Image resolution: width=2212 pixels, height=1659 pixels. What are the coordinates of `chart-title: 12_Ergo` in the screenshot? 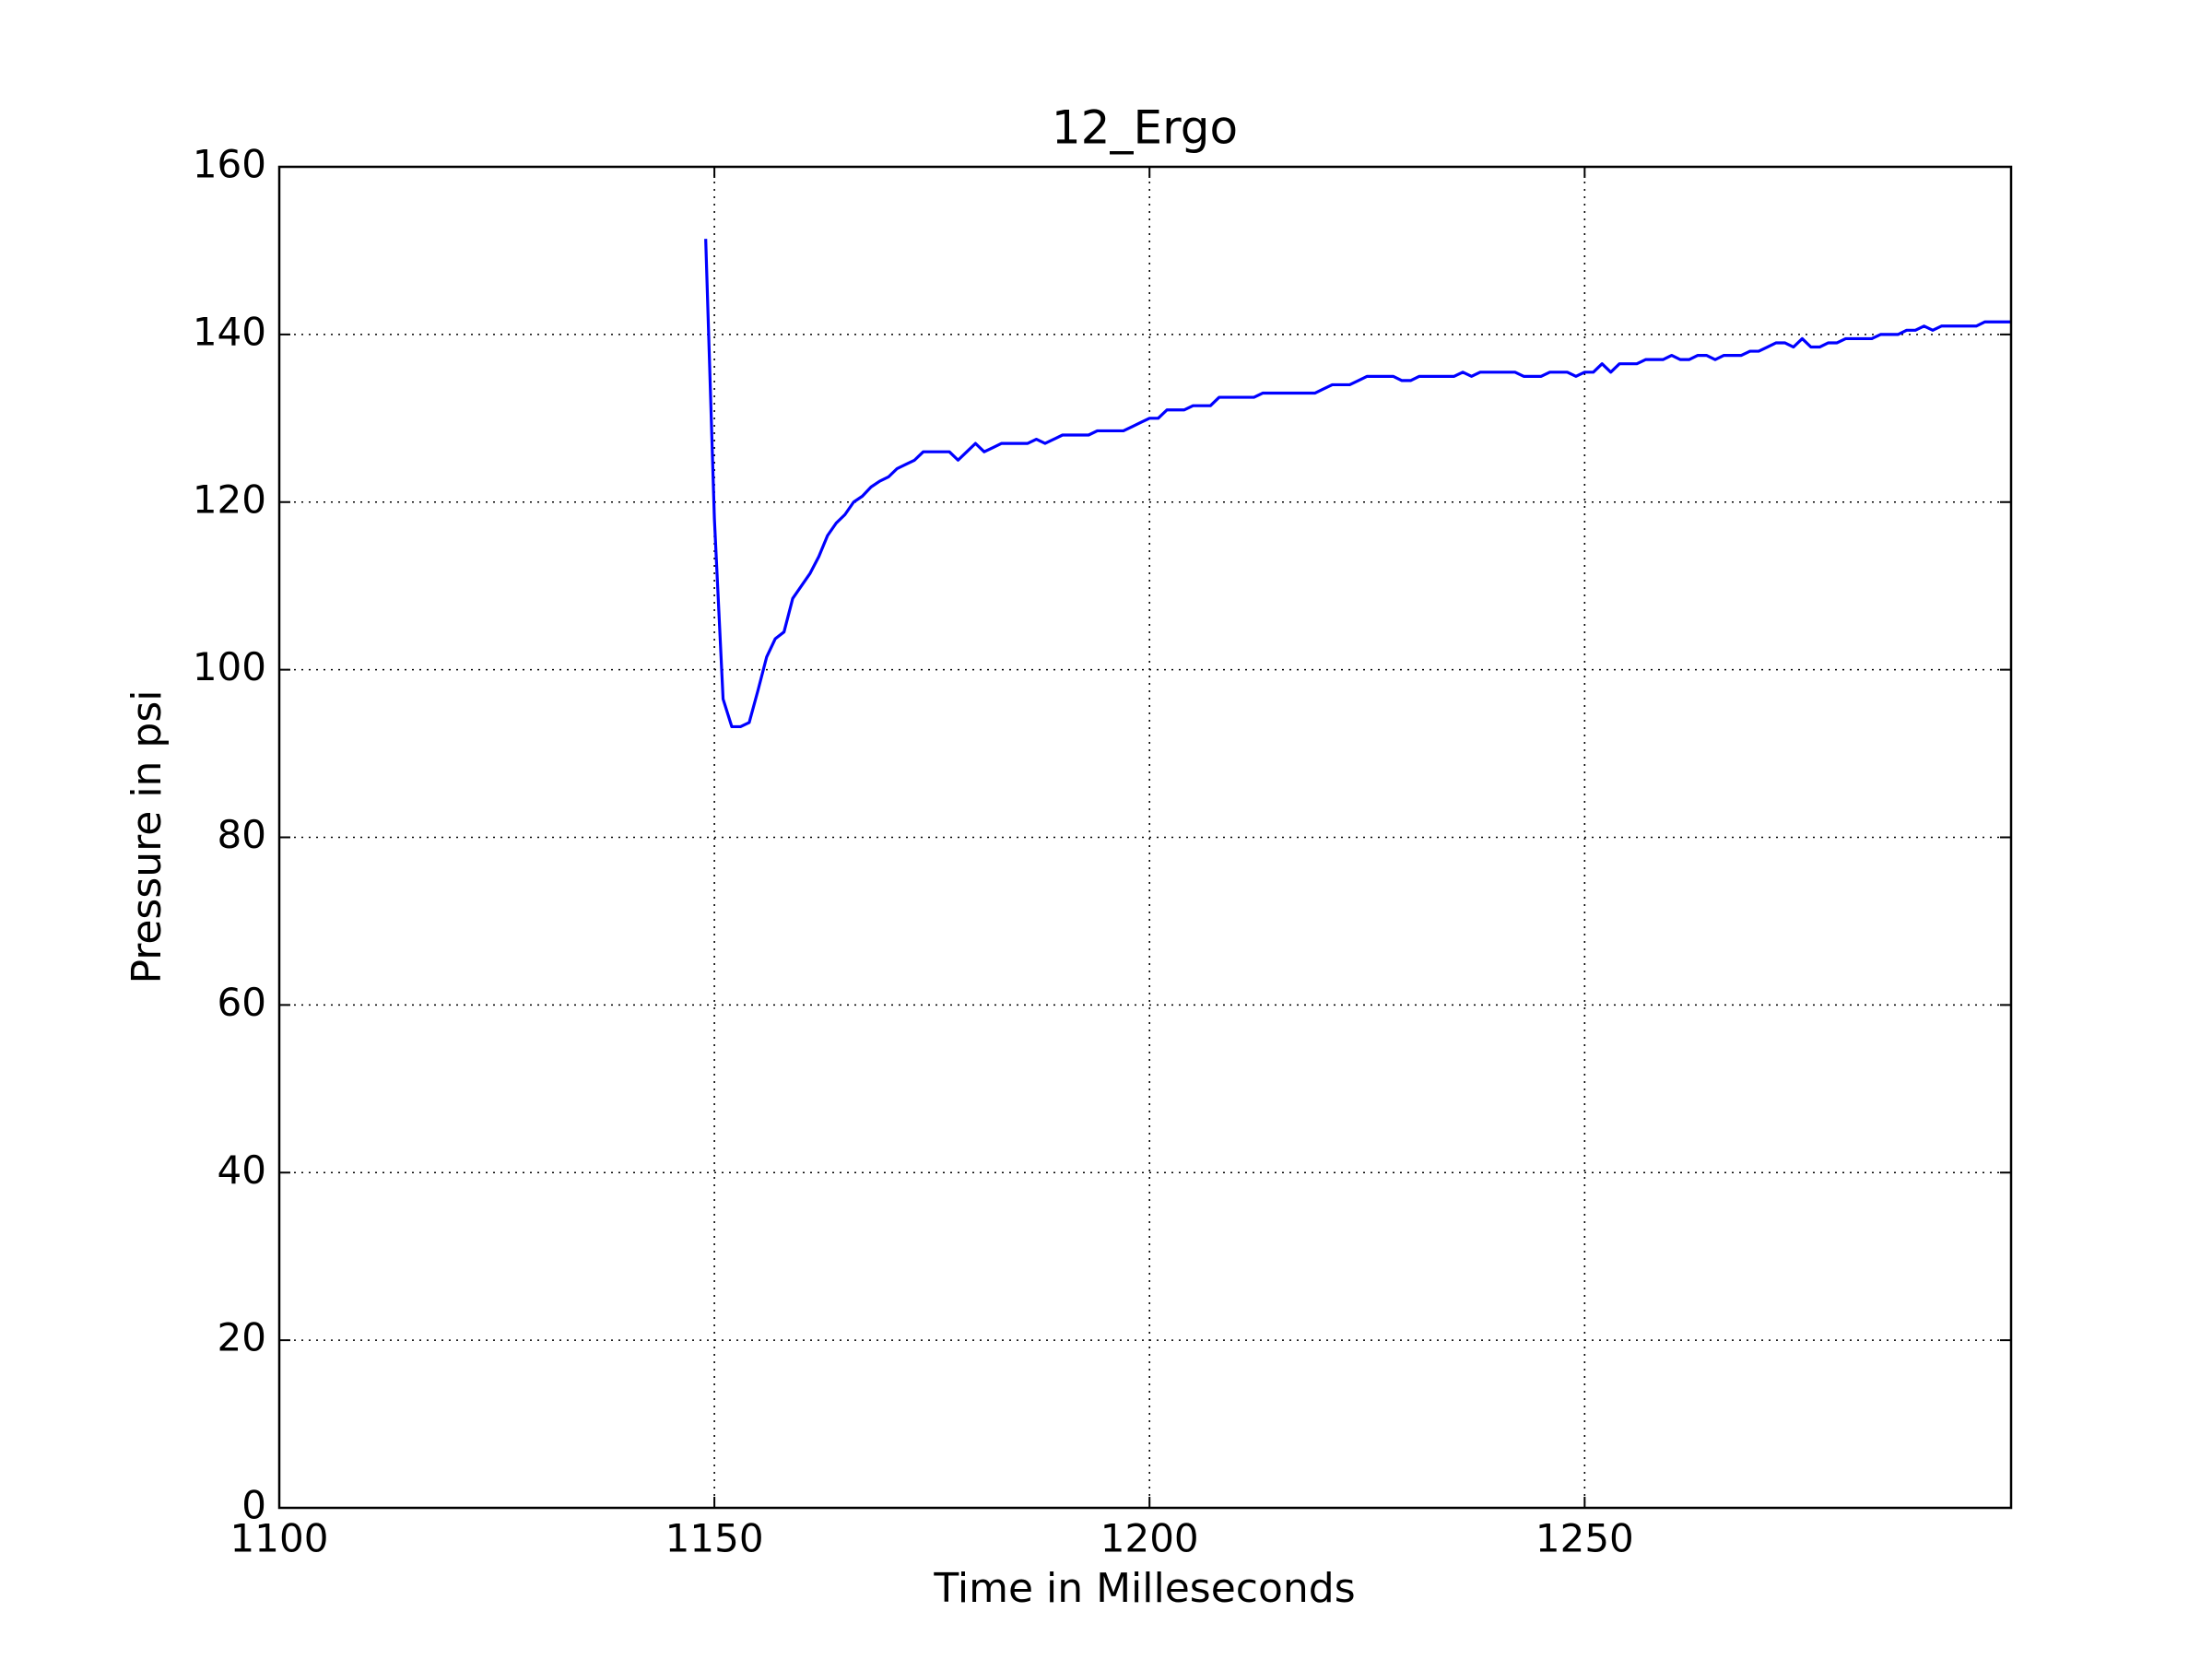 It's located at (1145, 128).